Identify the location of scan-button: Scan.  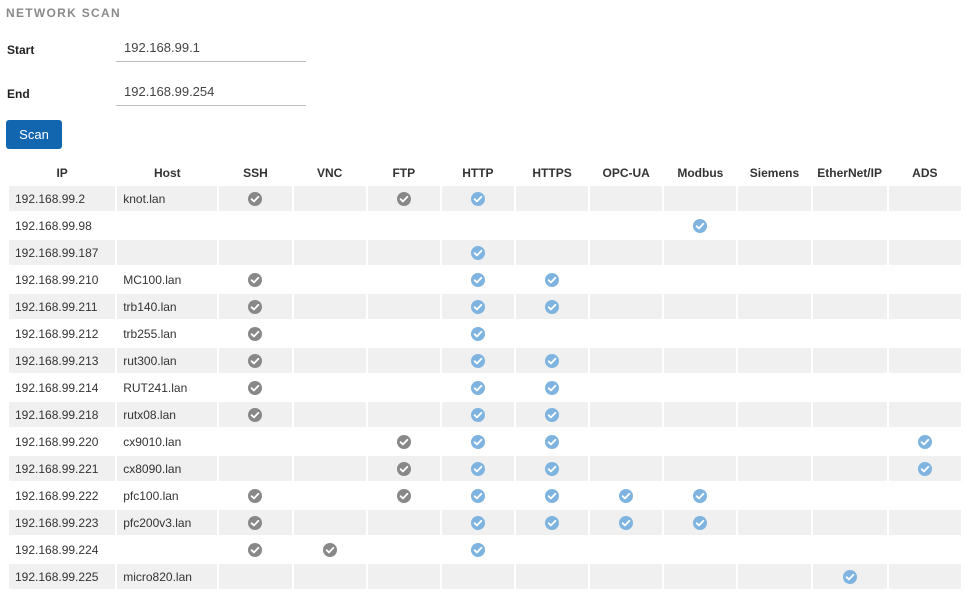
(34, 134).